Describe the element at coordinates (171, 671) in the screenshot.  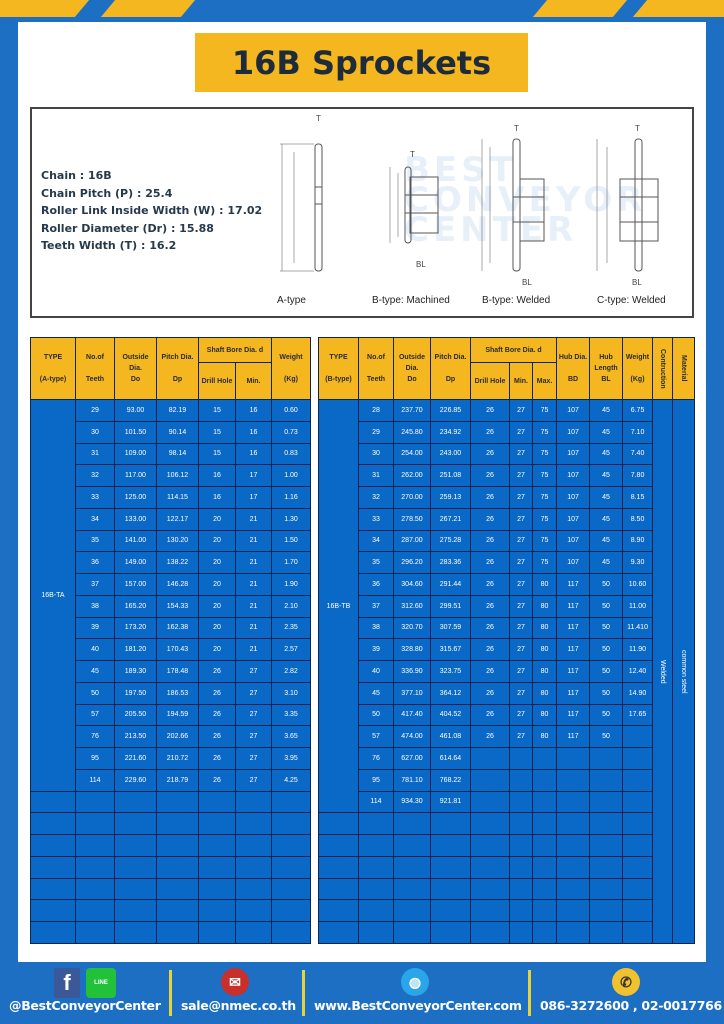
I see `table-row: 45 189.30 178.48 26 27 2.82` at that location.